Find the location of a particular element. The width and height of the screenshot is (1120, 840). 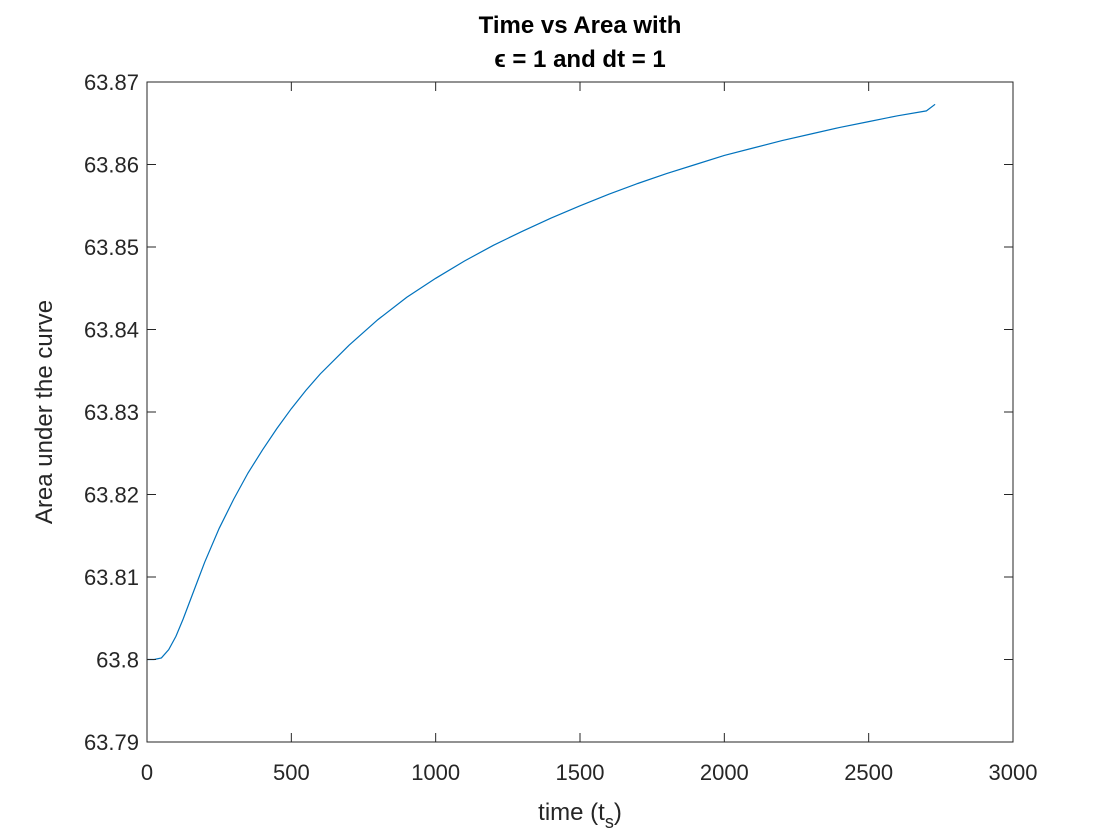

y-tick-label: 63.87 is located at coordinates (111, 82).